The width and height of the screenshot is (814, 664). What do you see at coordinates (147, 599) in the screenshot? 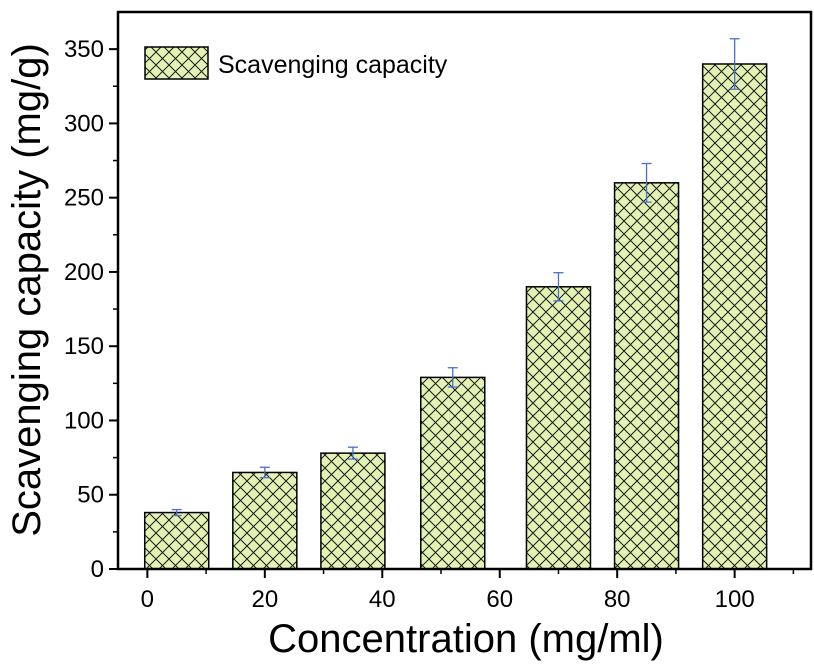
I see `x-tick-label: 0` at bounding box center [147, 599].